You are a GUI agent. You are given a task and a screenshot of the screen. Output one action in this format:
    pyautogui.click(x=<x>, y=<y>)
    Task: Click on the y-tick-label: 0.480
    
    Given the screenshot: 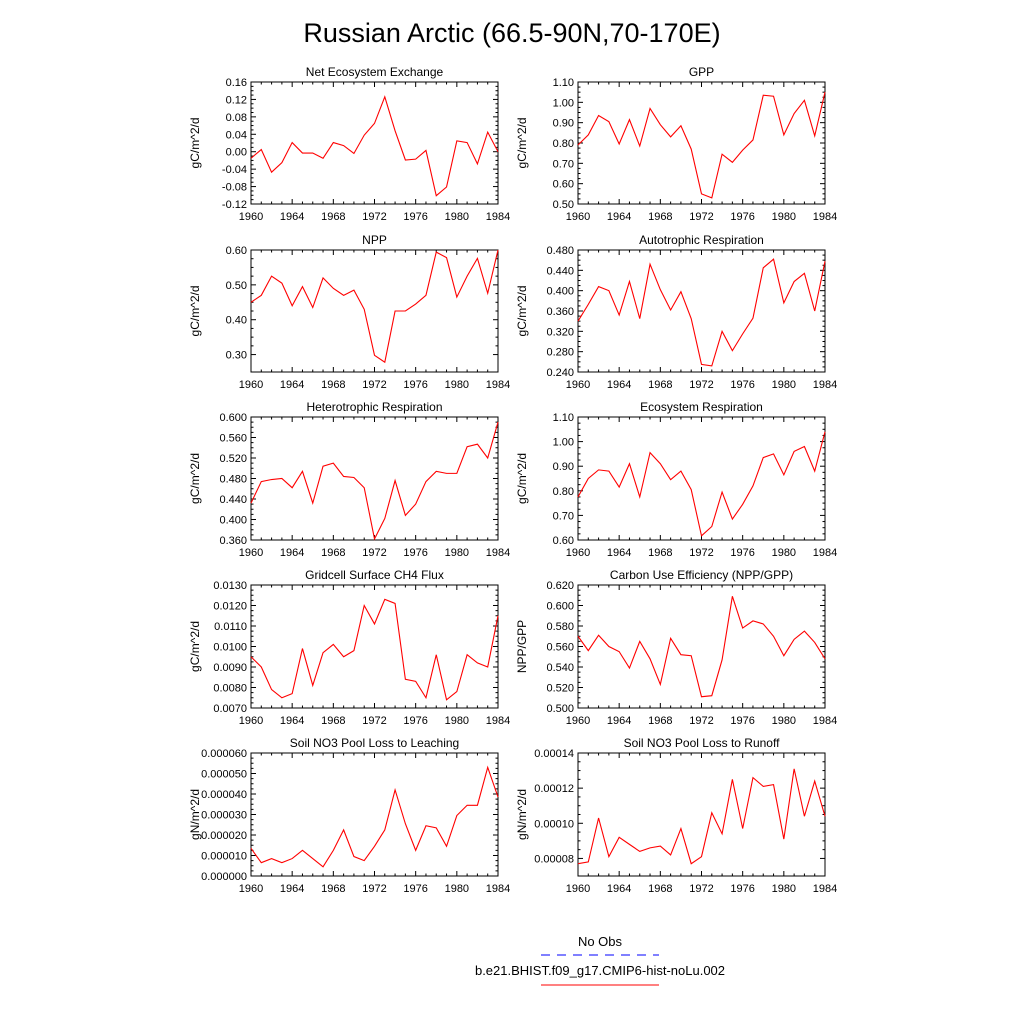 What is the action you would take?
    pyautogui.click(x=233, y=480)
    